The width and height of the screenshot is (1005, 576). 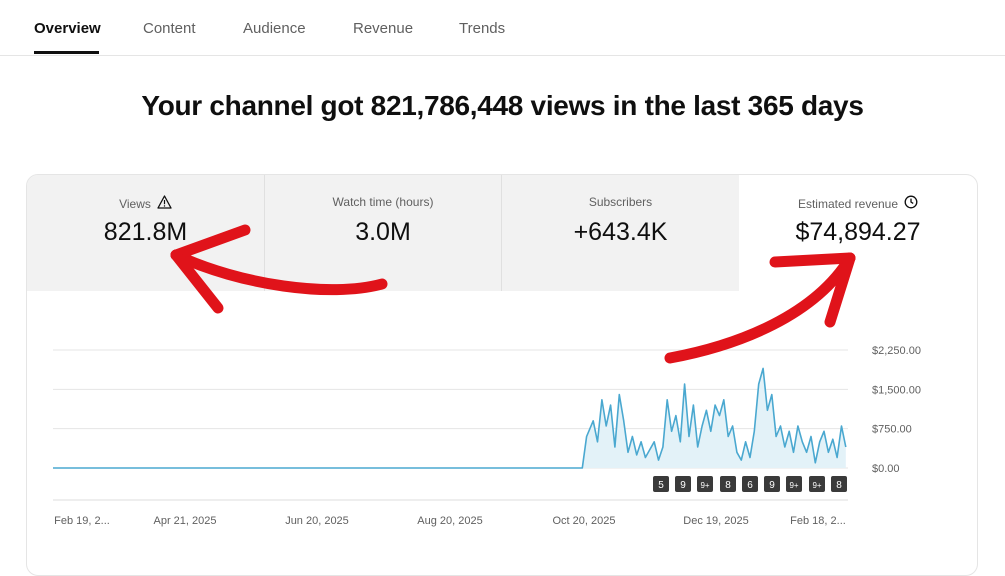 I want to click on metric-estimated-revenue: Estimated revenue $74,894.27, so click(x=858, y=233).